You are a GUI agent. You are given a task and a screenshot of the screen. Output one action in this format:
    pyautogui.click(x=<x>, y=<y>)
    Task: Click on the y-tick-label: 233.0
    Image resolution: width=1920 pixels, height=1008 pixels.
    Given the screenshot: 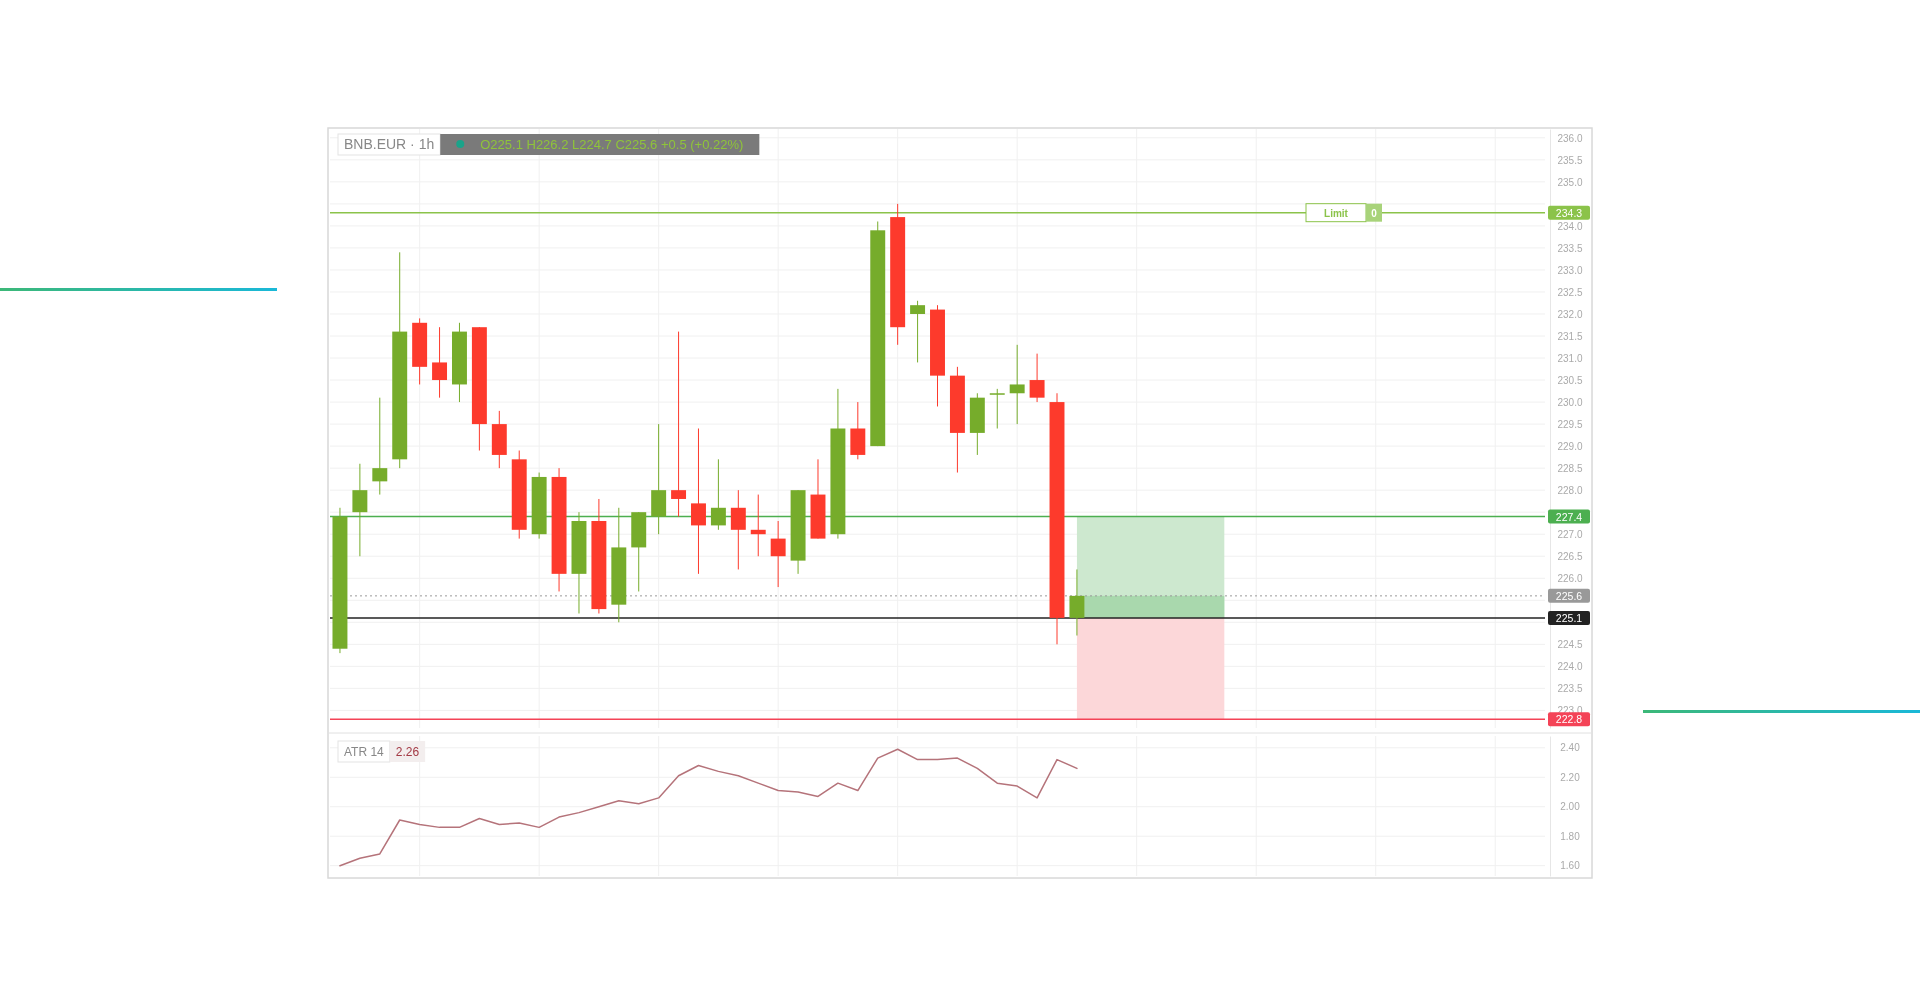 What is the action you would take?
    pyautogui.click(x=1570, y=270)
    